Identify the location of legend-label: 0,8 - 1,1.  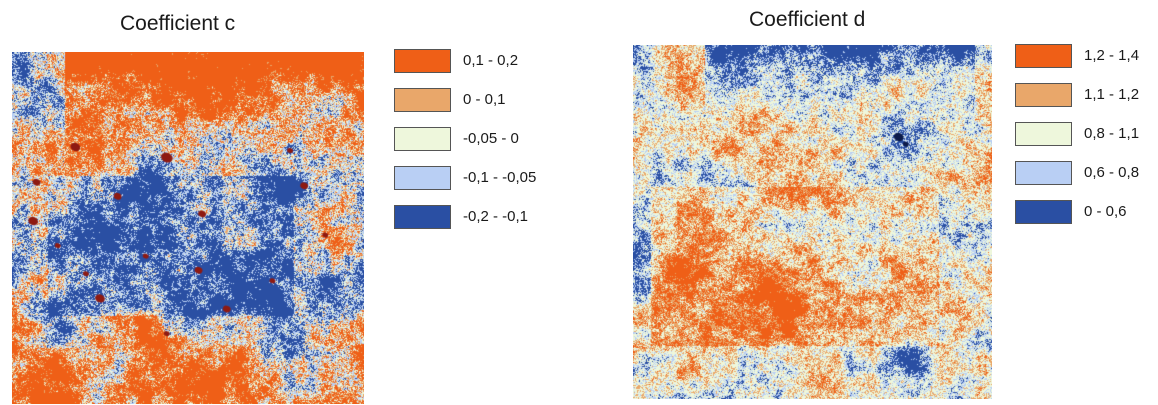
(1112, 133).